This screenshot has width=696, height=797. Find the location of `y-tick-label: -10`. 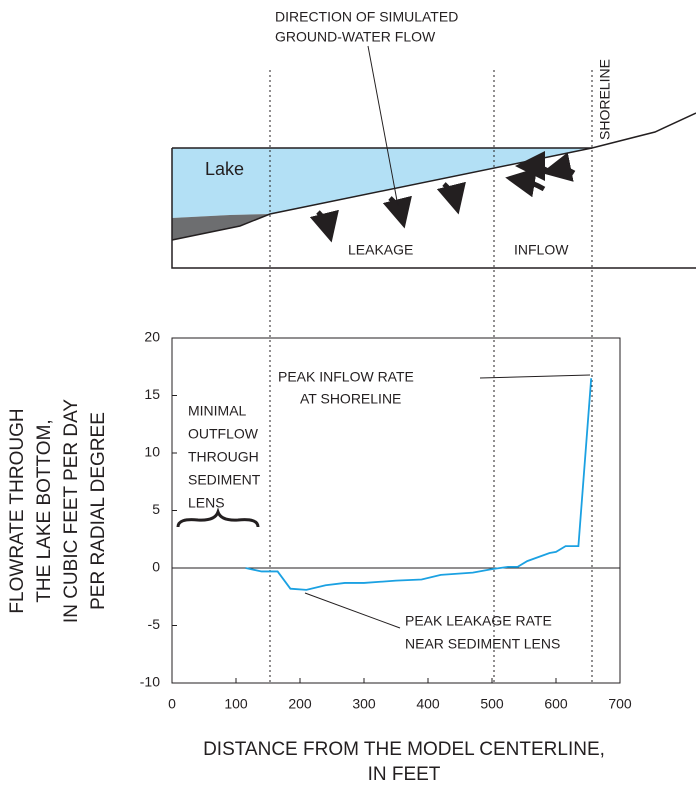

y-tick-label: -10 is located at coordinates (150, 682).